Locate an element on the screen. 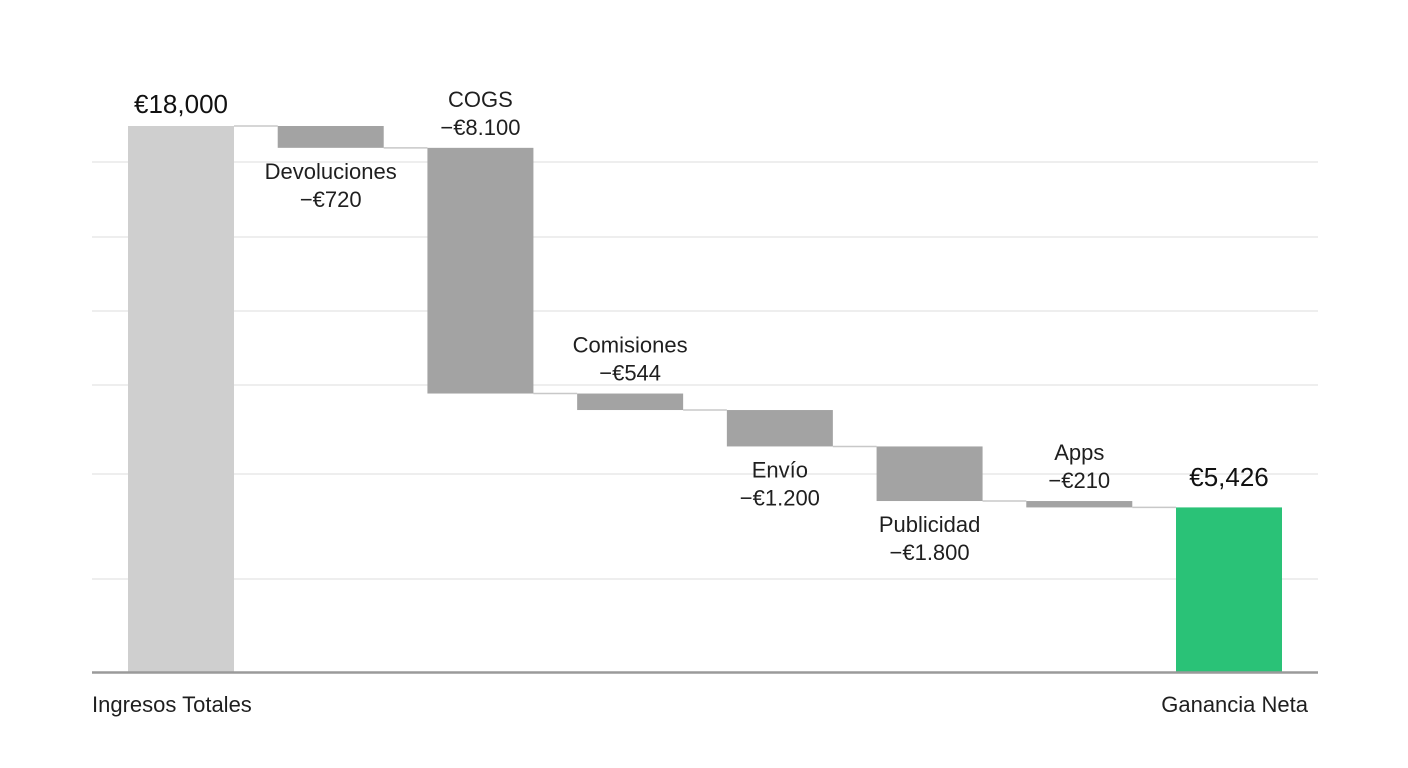  data-label: −€210 is located at coordinates (1079, 480).